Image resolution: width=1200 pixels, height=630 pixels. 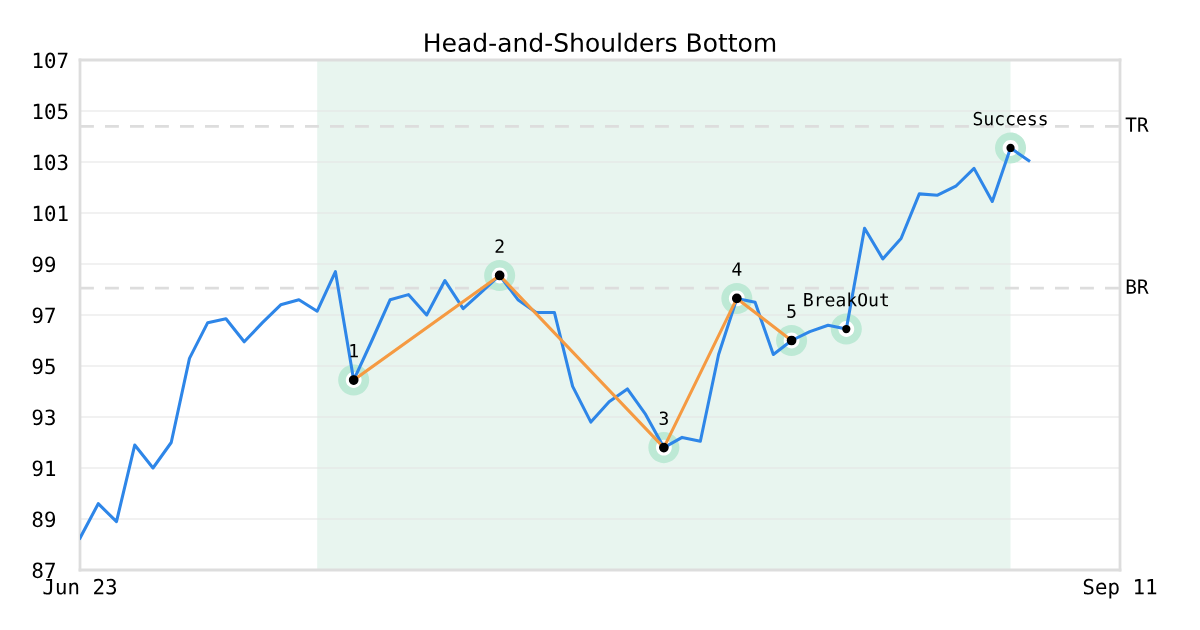 What do you see at coordinates (737, 269) in the screenshot?
I see `annotation: 4` at bounding box center [737, 269].